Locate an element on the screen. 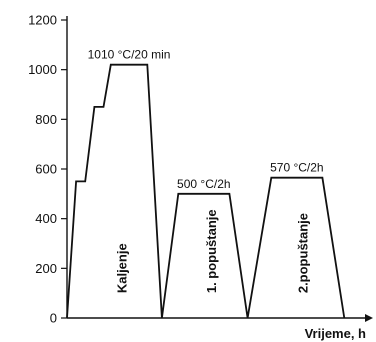  y-tick-label: 800 is located at coordinates (46, 119).